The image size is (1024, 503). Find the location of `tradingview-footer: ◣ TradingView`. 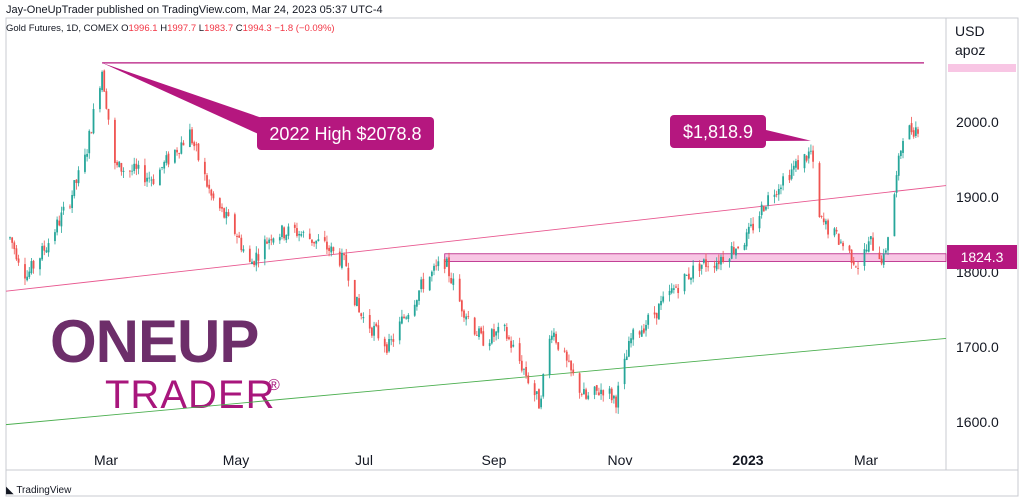

tradingview-footer: ◣ TradingView is located at coordinates (38, 490).